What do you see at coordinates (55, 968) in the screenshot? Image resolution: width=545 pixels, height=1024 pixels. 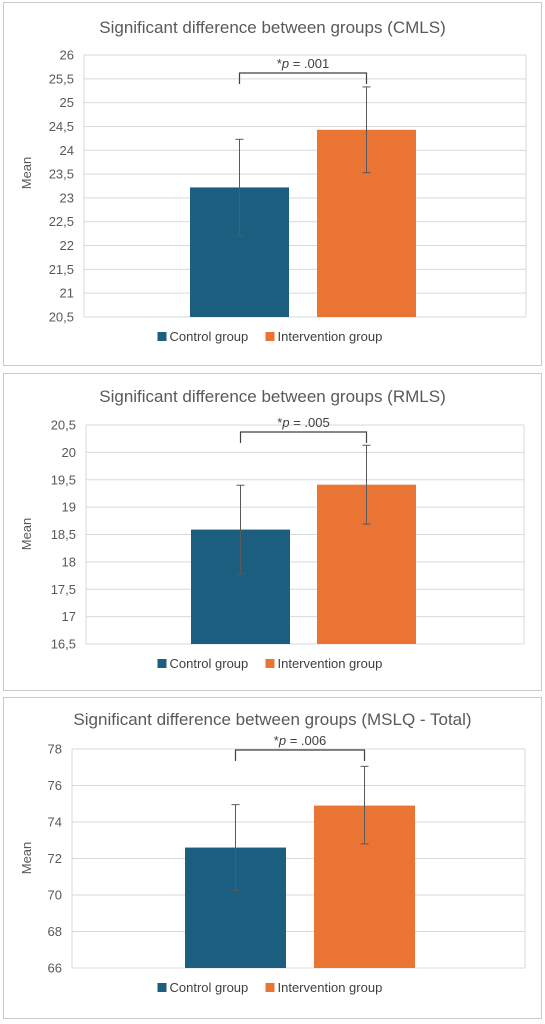 I see `y-tick-label: 66` at bounding box center [55, 968].